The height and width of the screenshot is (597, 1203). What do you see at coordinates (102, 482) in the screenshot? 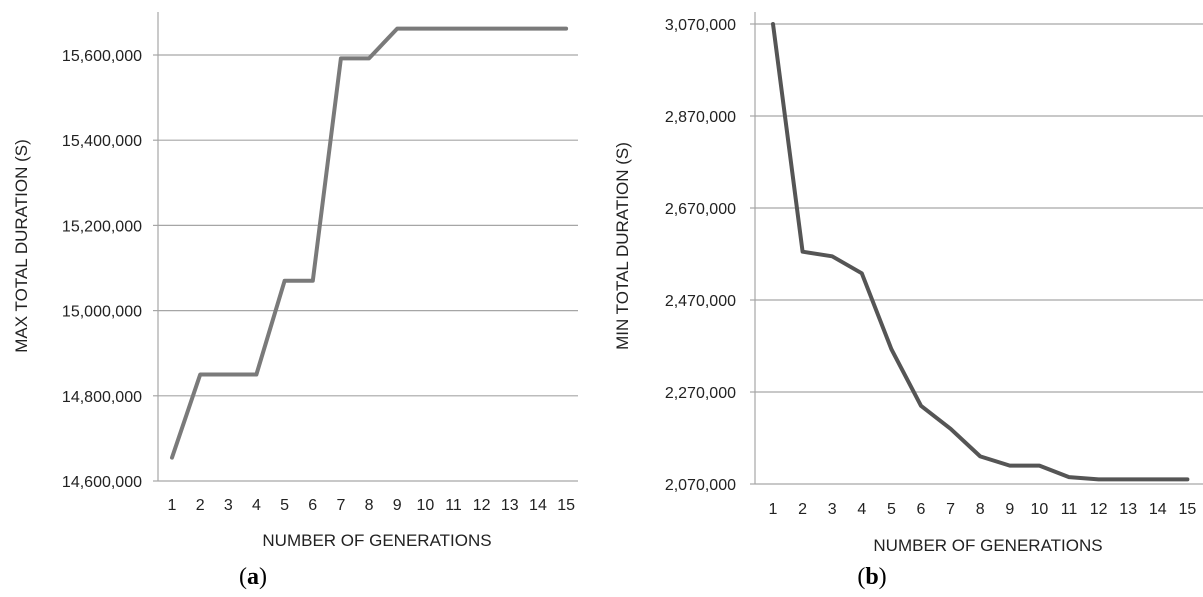
I see `y-tick-label: 14,600,000` at bounding box center [102, 482].